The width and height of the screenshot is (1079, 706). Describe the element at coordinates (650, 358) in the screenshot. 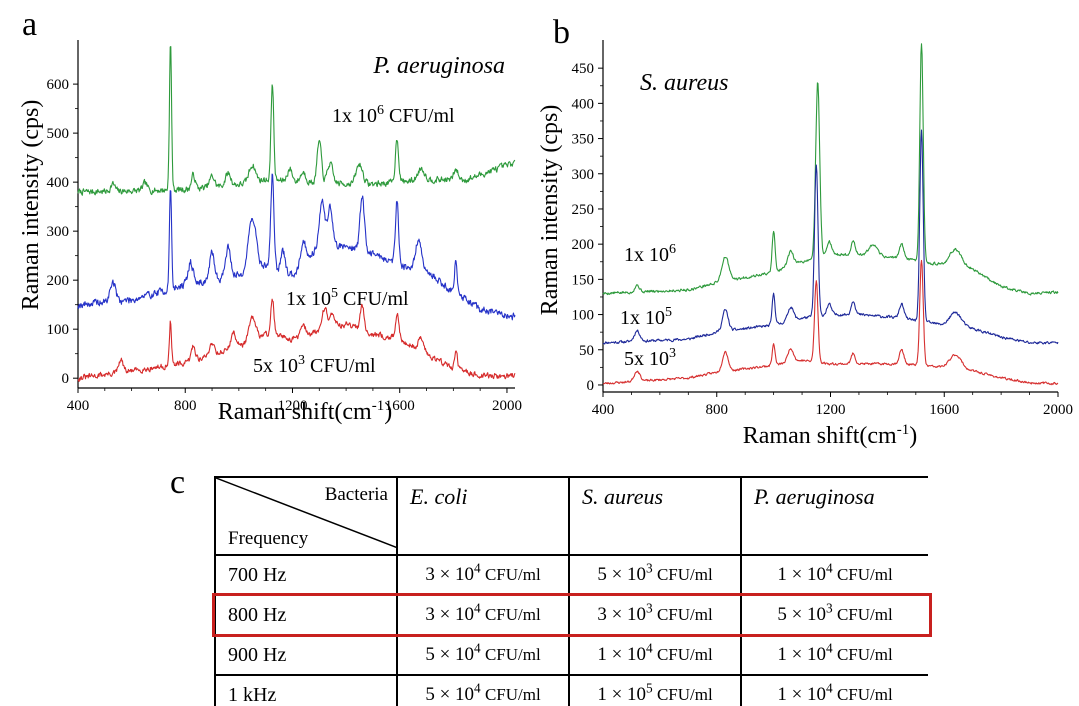

I see `series-label-2: 5x 10³` at that location.